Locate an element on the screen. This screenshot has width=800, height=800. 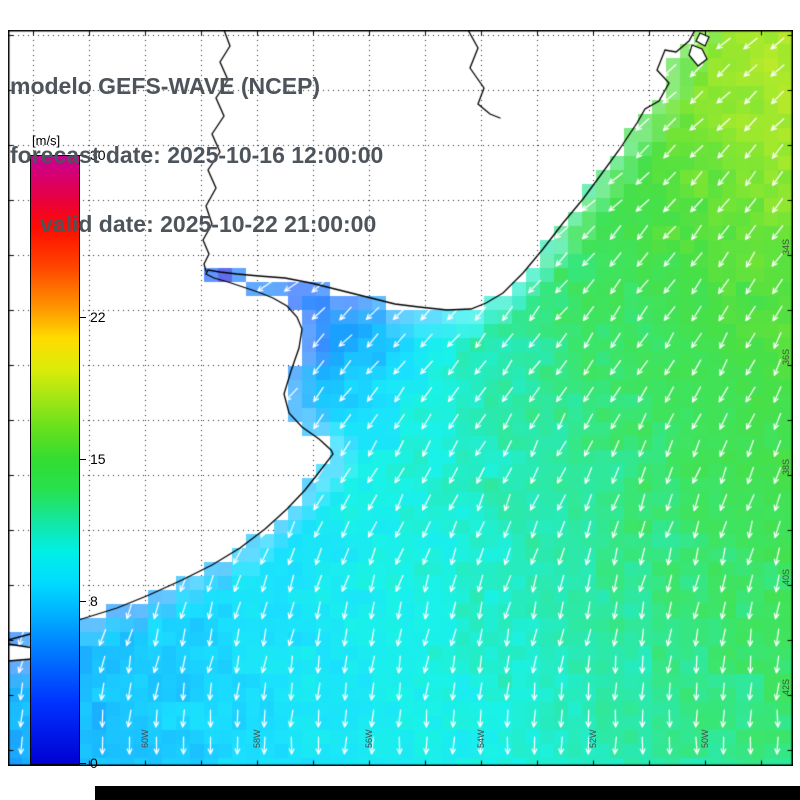
colorbar-tick-8: 8 is located at coordinates (94, 600).